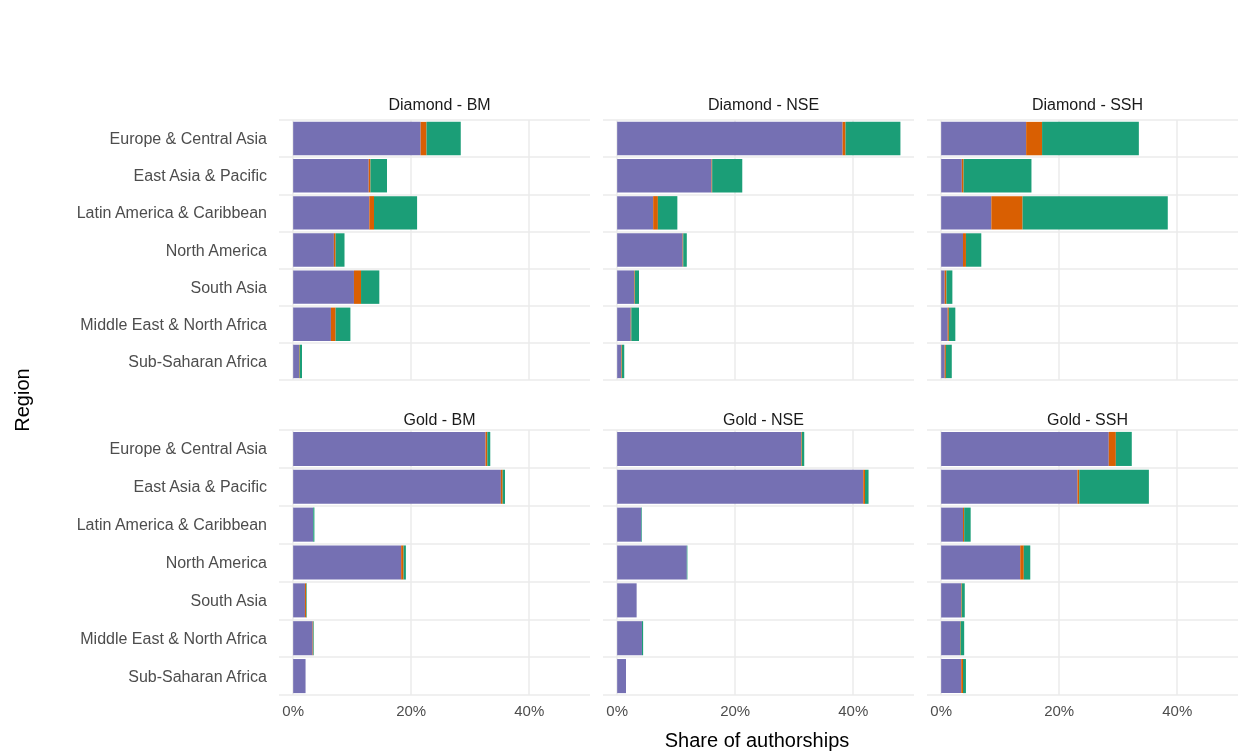  I want to click on chart-title: Gold - SSH, so click(1087, 419).